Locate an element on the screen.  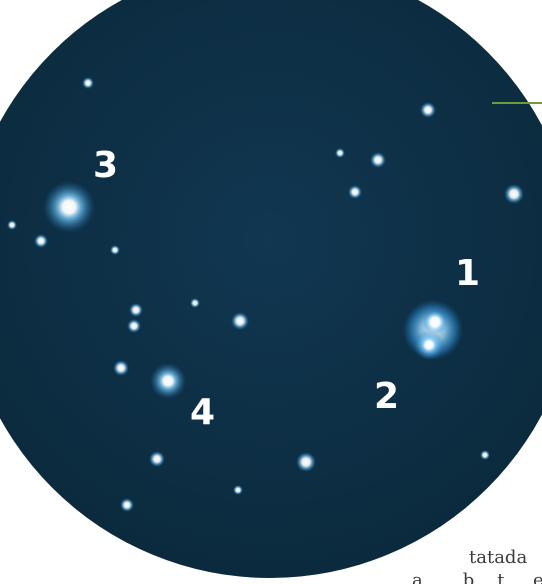
marker-3: 3 is located at coordinates (105, 165).